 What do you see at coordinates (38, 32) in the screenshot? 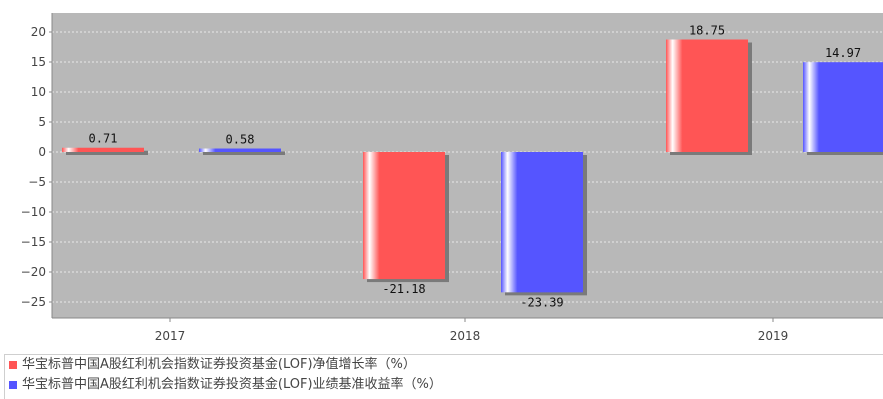
I see `y-tick-label: 20` at bounding box center [38, 32].